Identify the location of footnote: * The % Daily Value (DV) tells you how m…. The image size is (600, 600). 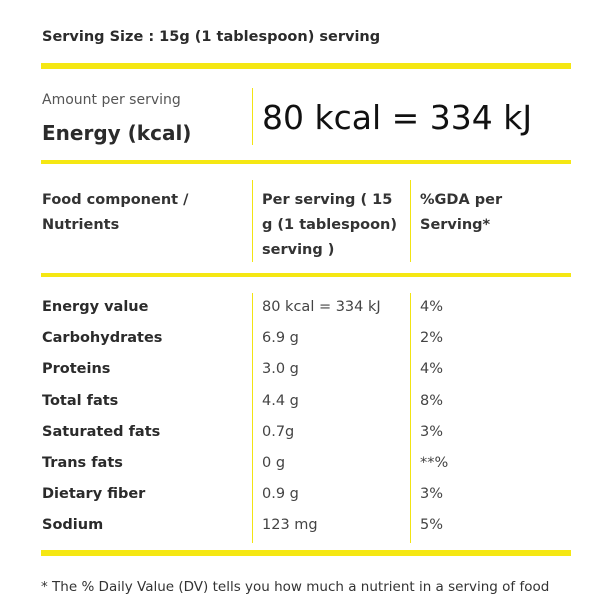
(295, 587).